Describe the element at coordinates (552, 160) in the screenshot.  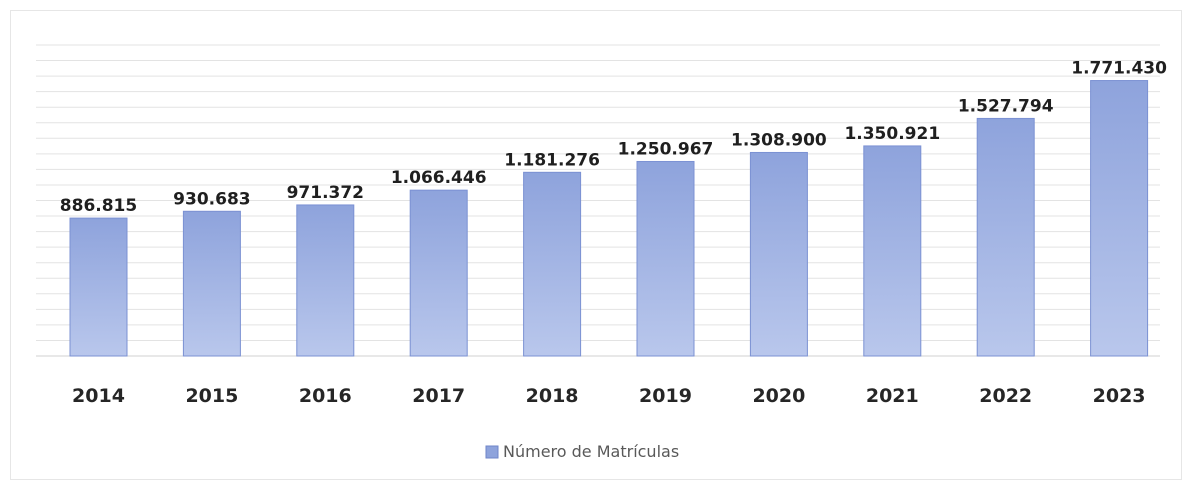
I see `data-label-2018: 1.181.276` at that location.